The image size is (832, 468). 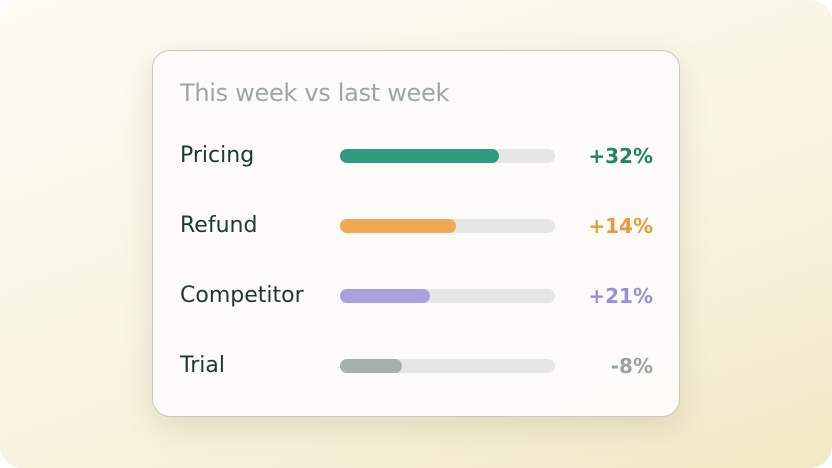 I want to click on row: Trial -8%, so click(x=416, y=366).